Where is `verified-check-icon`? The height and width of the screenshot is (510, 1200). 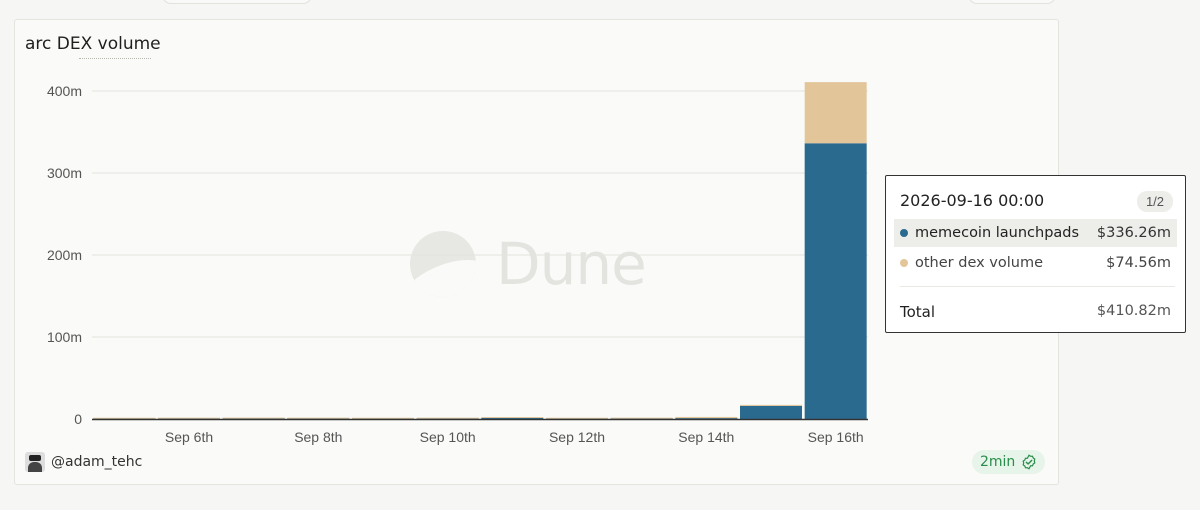
verified-check-icon is located at coordinates (1029, 462).